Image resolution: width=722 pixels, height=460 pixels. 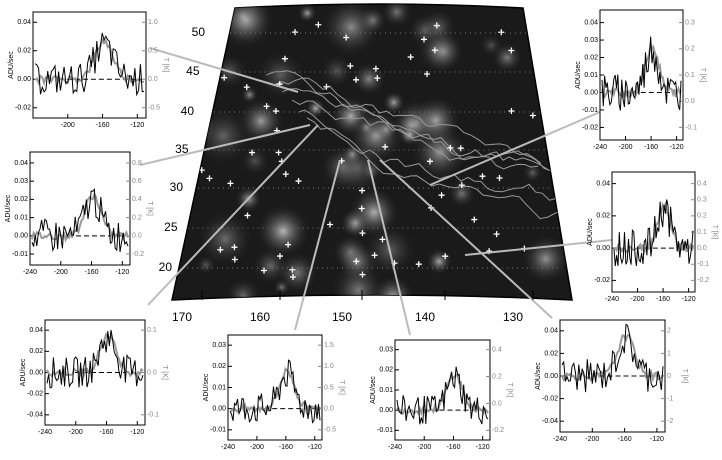 I want to click on y2-tick-label: 0.5, so click(x=329, y=387).